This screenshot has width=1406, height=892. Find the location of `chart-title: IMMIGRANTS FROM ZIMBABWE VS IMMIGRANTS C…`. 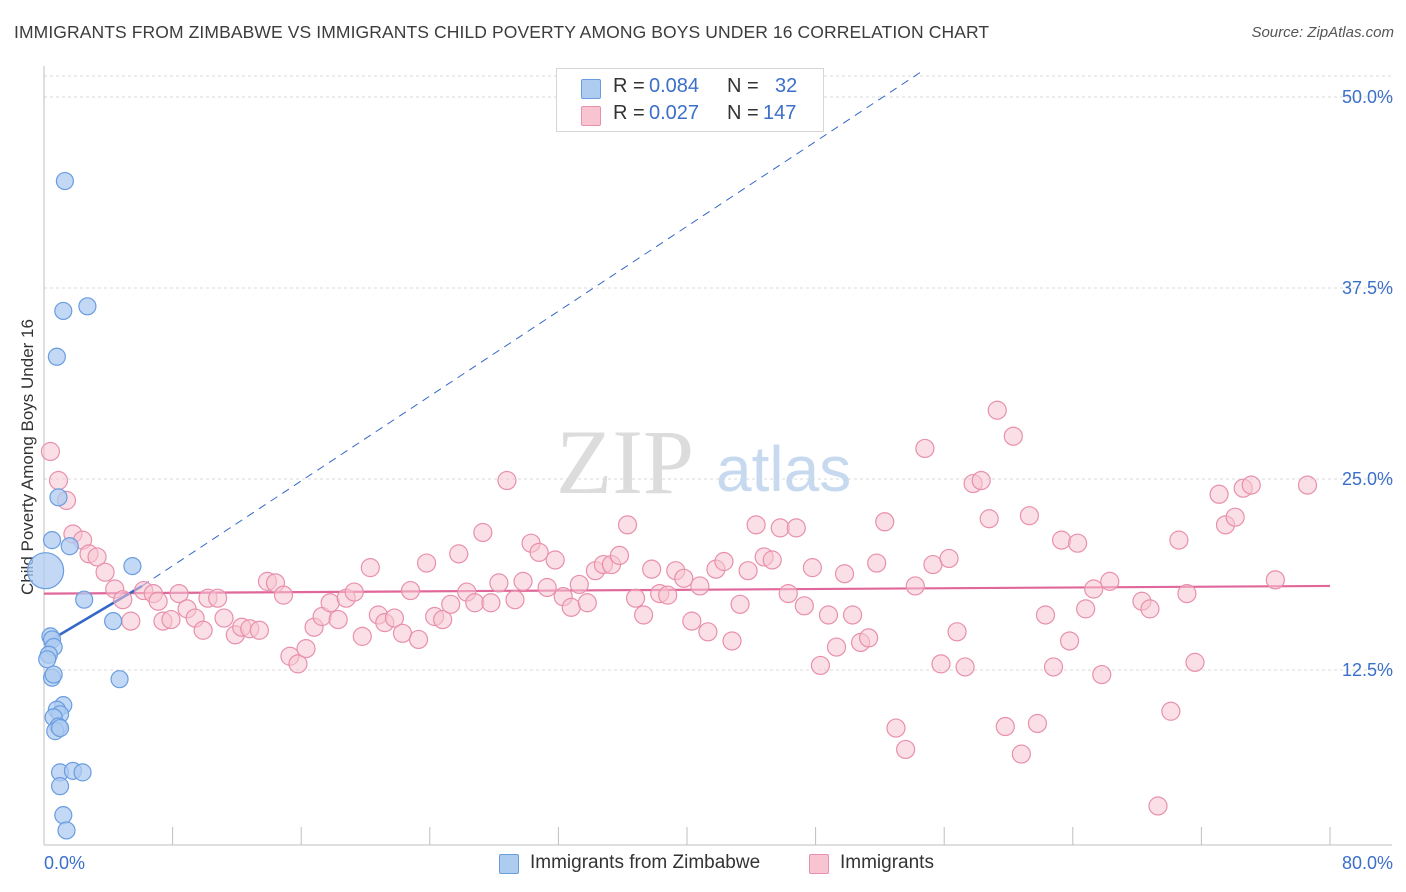

chart-title: IMMIGRANTS FROM ZIMBABWE VS IMMIGRANTS C… is located at coordinates (502, 32).